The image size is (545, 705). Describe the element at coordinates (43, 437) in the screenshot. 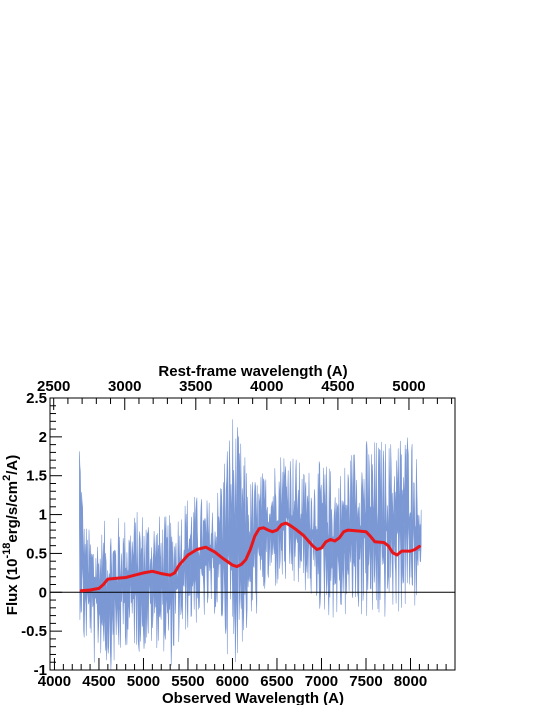

I see `y-tick-label: 2` at that location.